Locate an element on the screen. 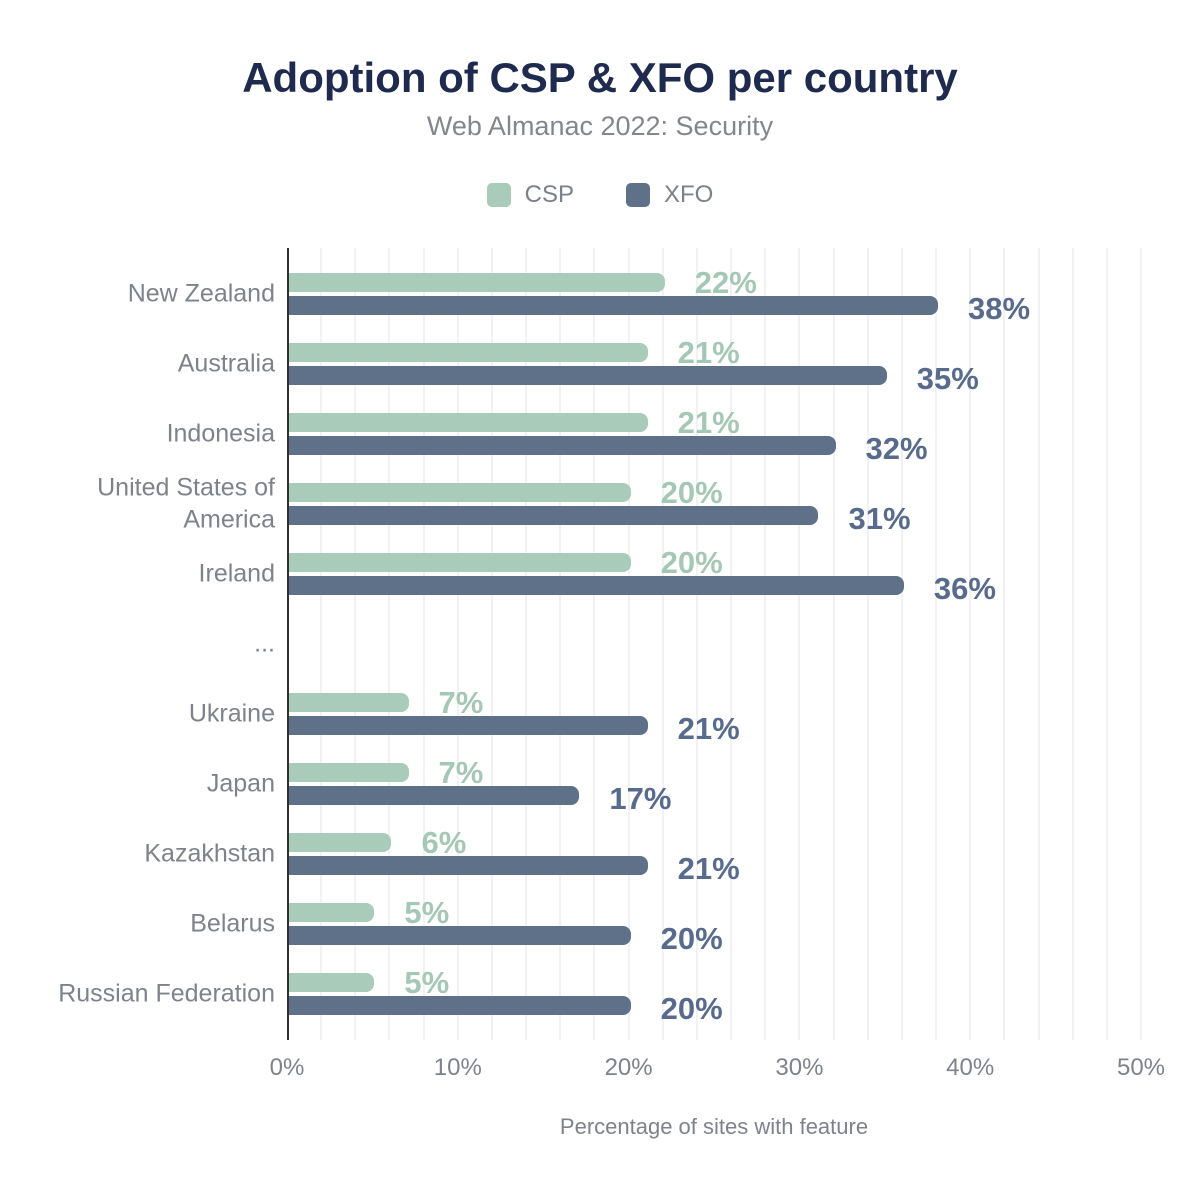  xfo-value-label: 17% is located at coordinates (640, 798).